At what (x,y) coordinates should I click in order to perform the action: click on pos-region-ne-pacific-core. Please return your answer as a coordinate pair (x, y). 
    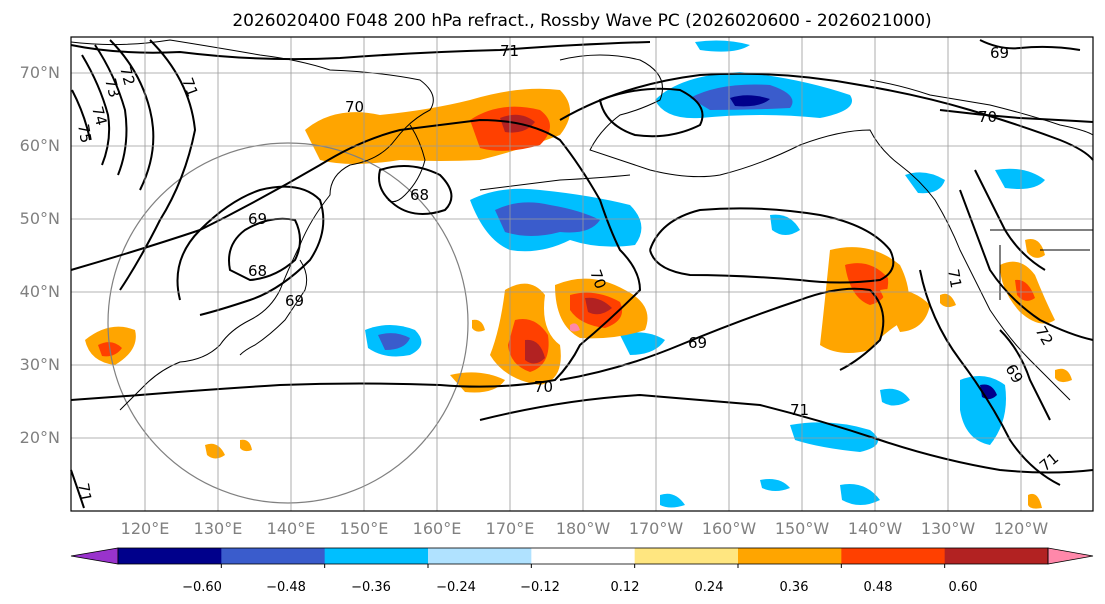
    Looking at the image, I should click on (867, 284).